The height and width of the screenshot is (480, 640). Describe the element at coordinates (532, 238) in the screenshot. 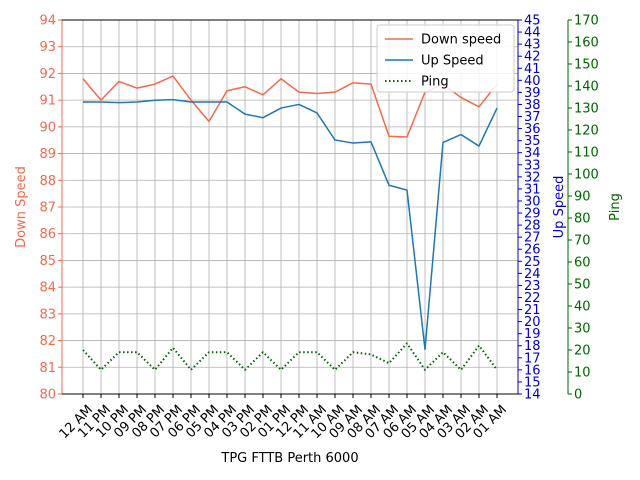

I see `up-speed-tick-label: 27` at that location.